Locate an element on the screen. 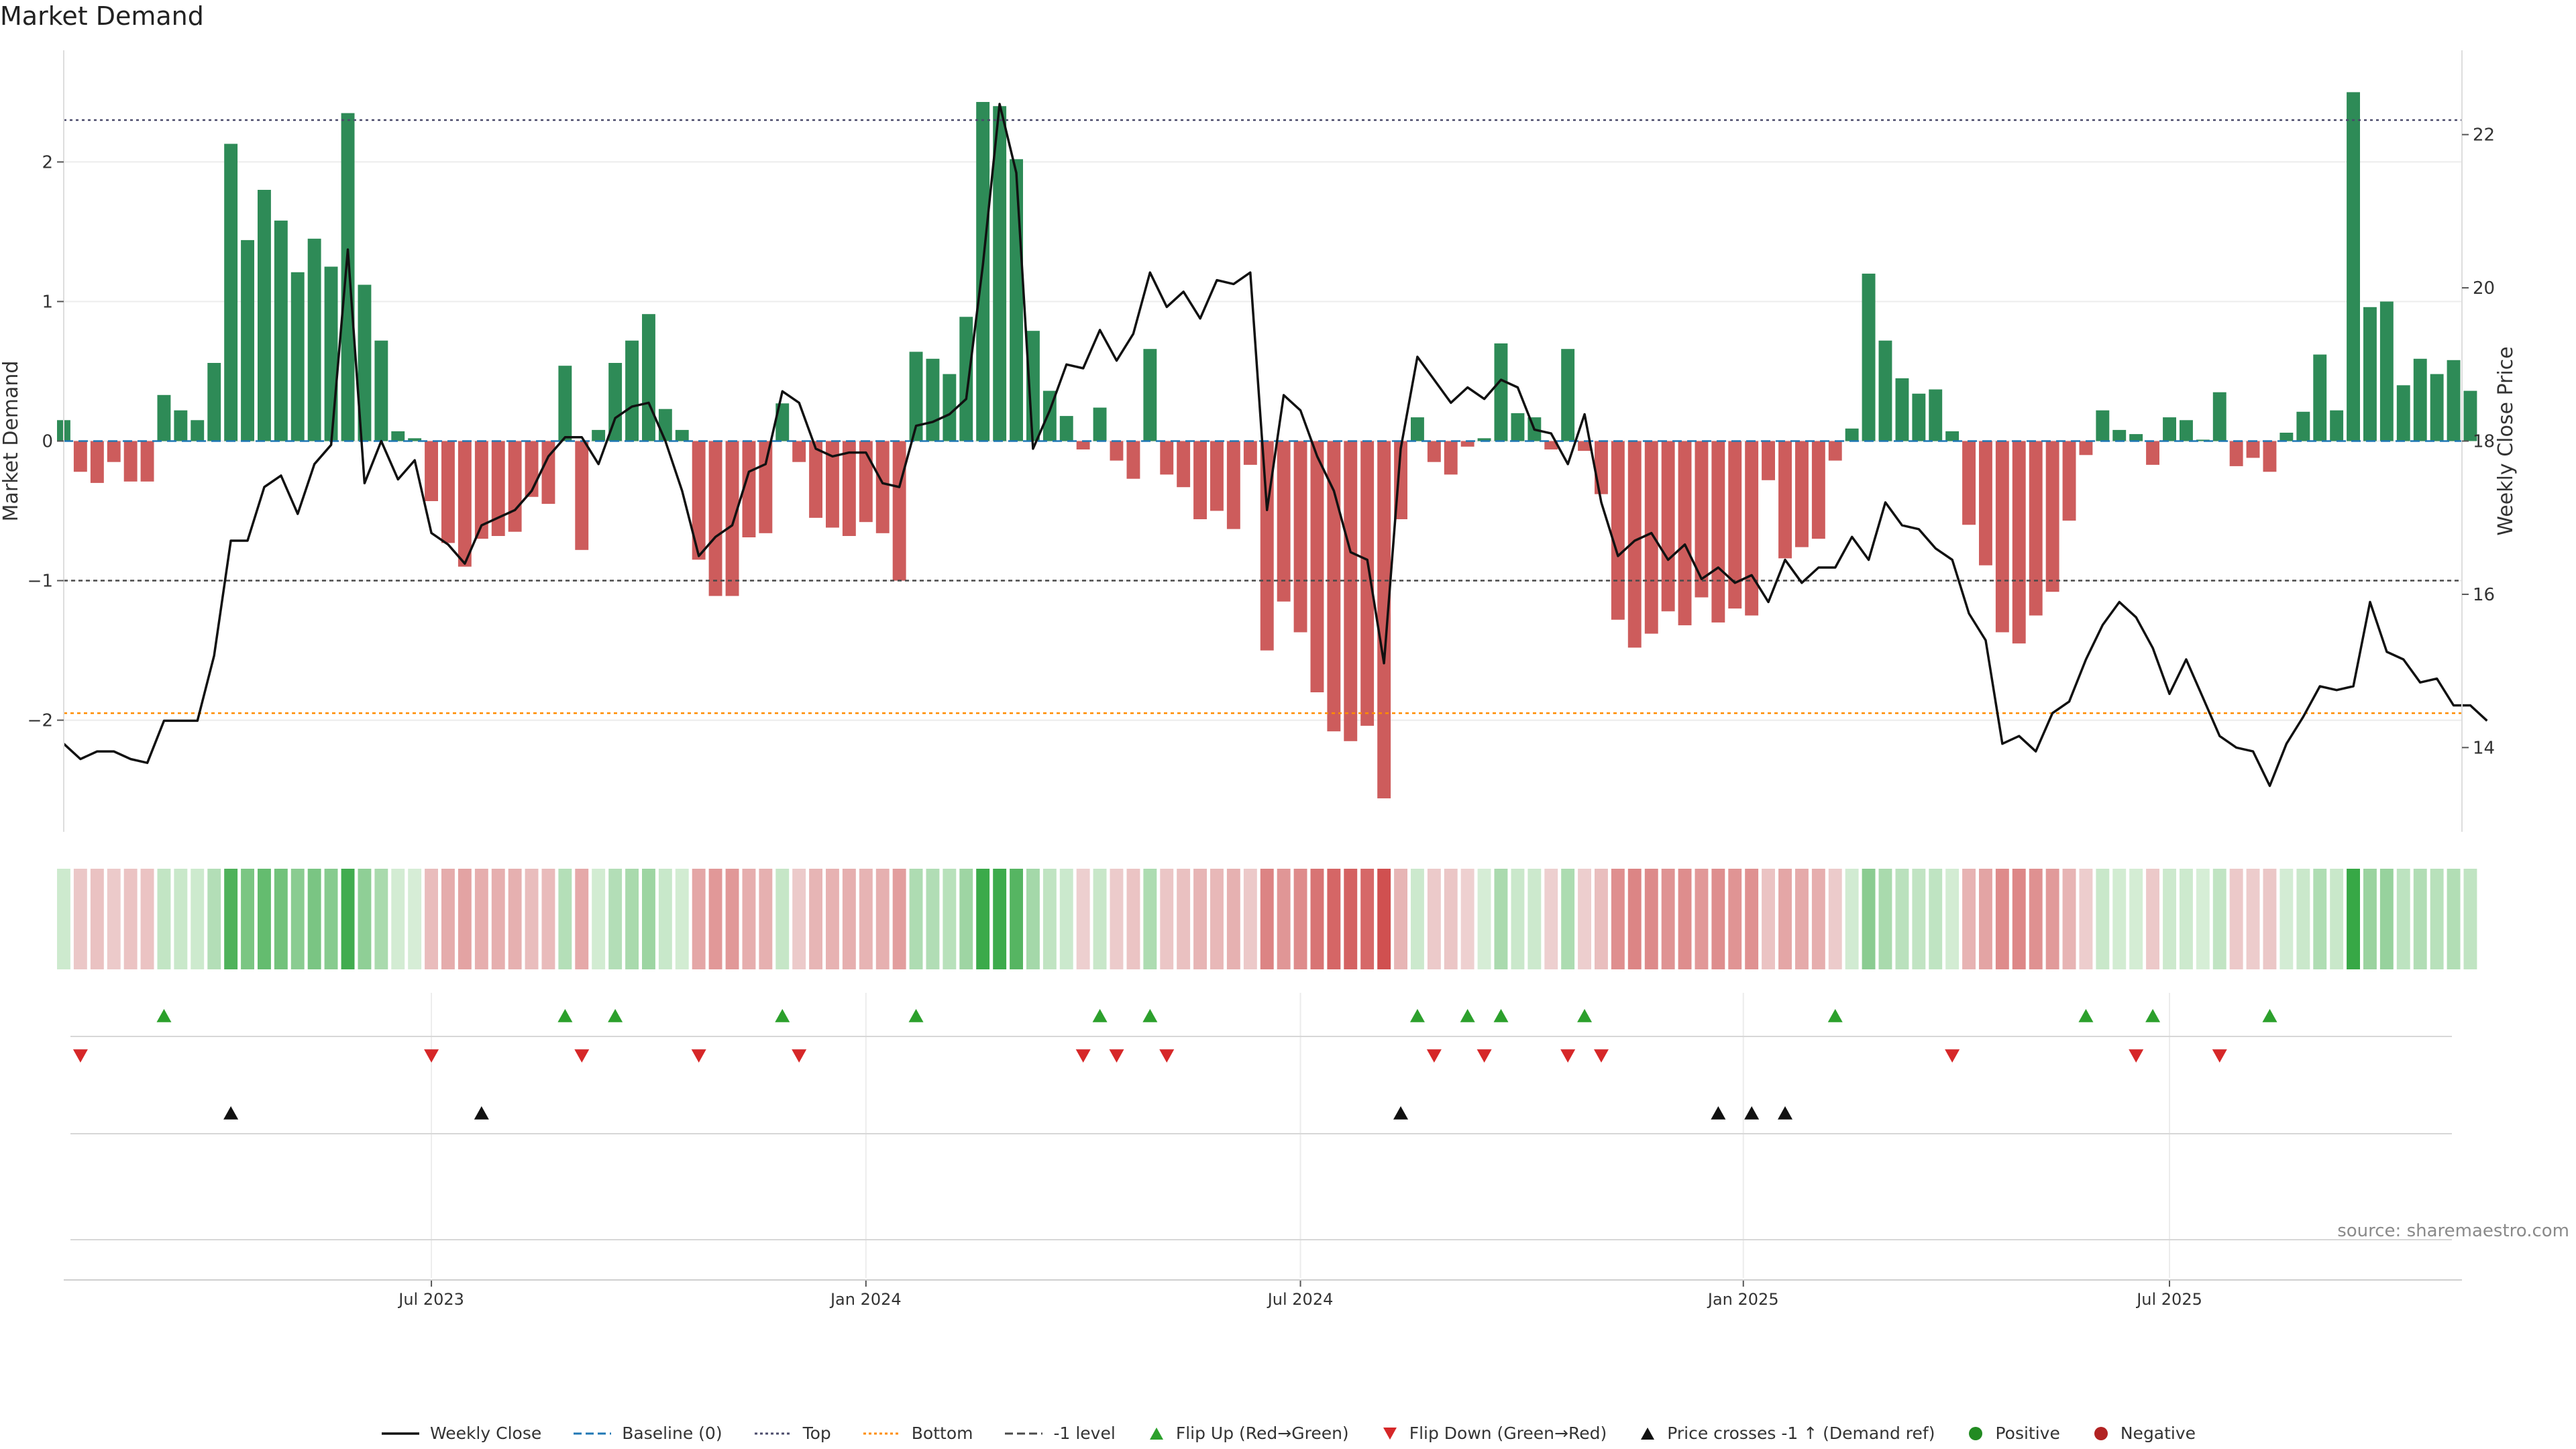  y2-tick-label: 20 is located at coordinates (2484, 288).